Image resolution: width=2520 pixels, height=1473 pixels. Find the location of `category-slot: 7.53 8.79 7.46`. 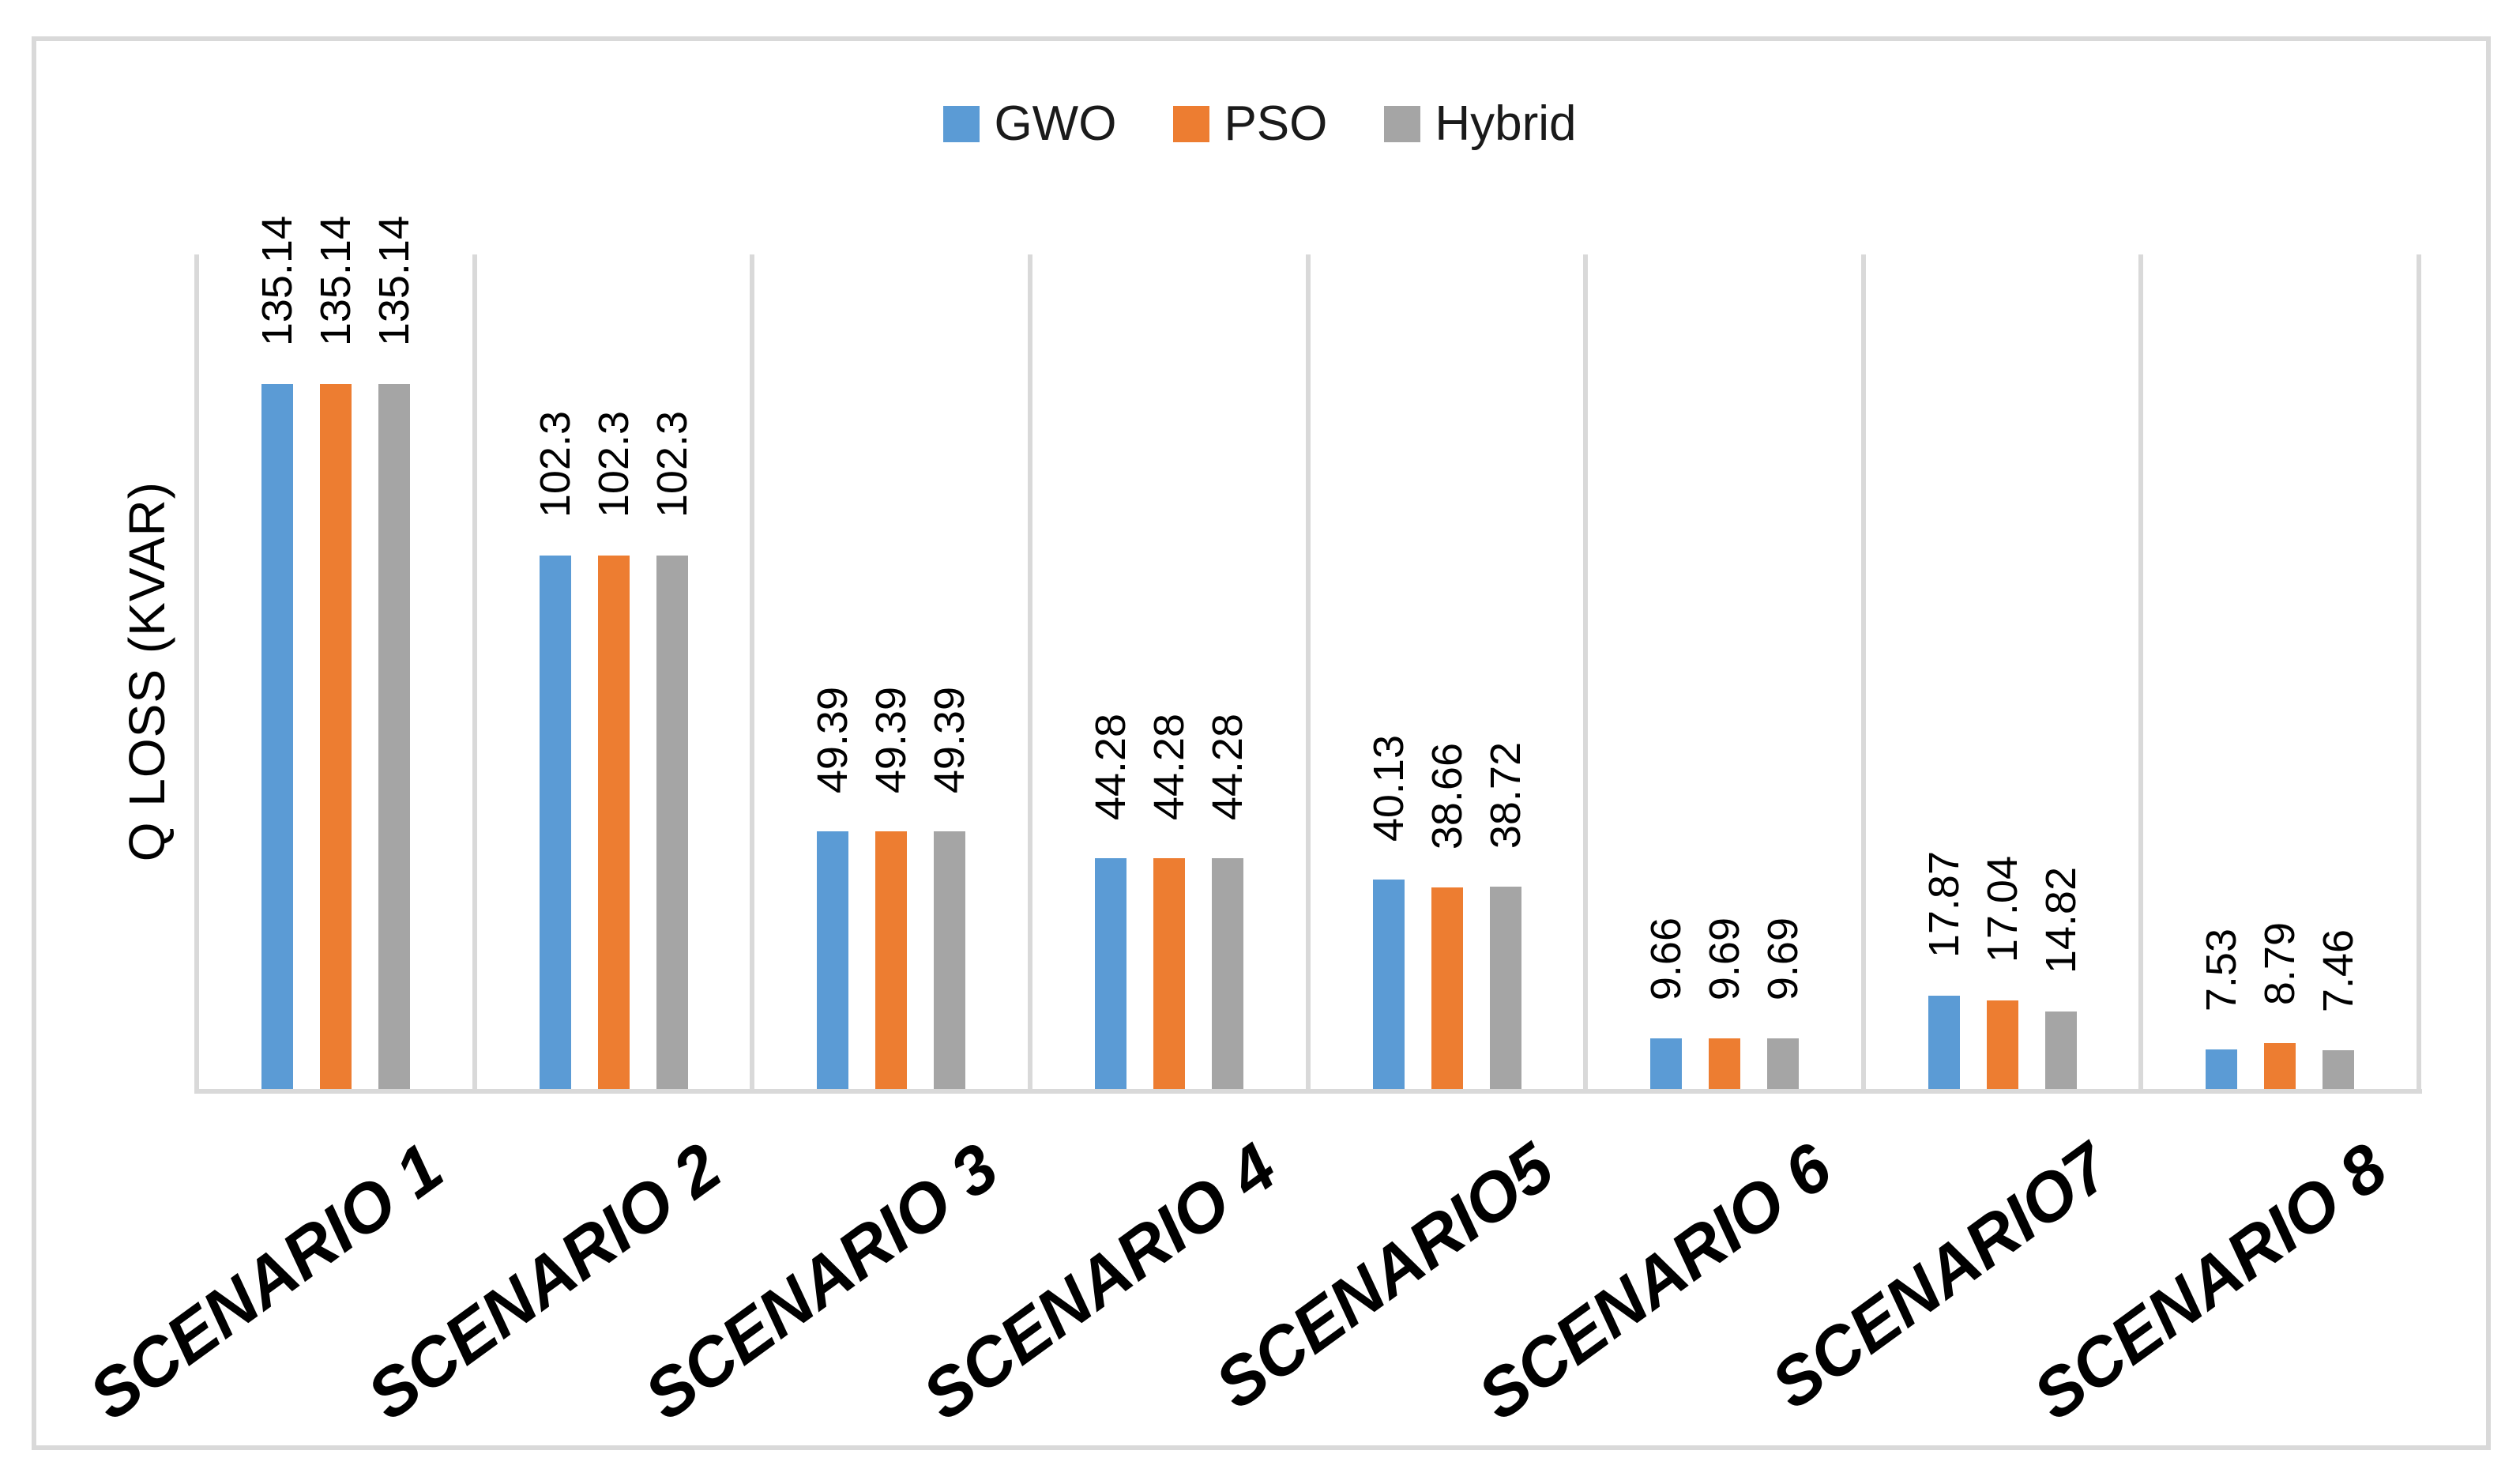

category-slot: 7.53 8.79 7.46 is located at coordinates (2280, 671).